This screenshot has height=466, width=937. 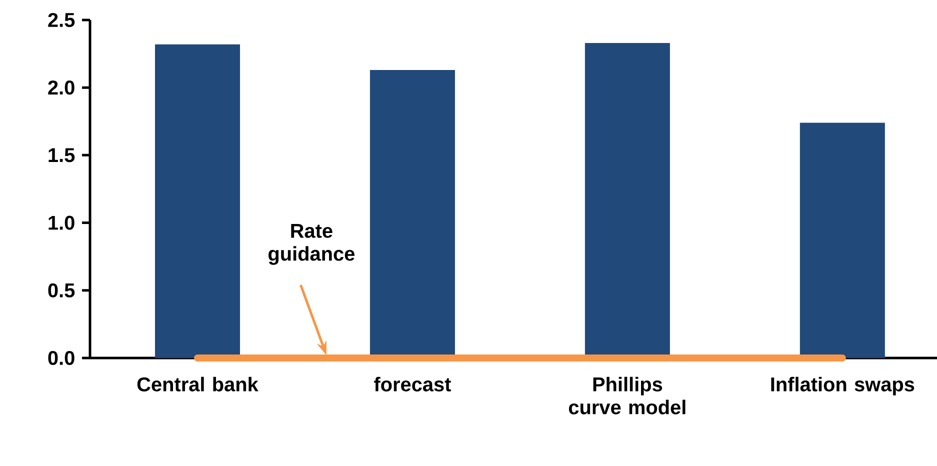 I want to click on x-tick-label: forecast, so click(x=412, y=384).